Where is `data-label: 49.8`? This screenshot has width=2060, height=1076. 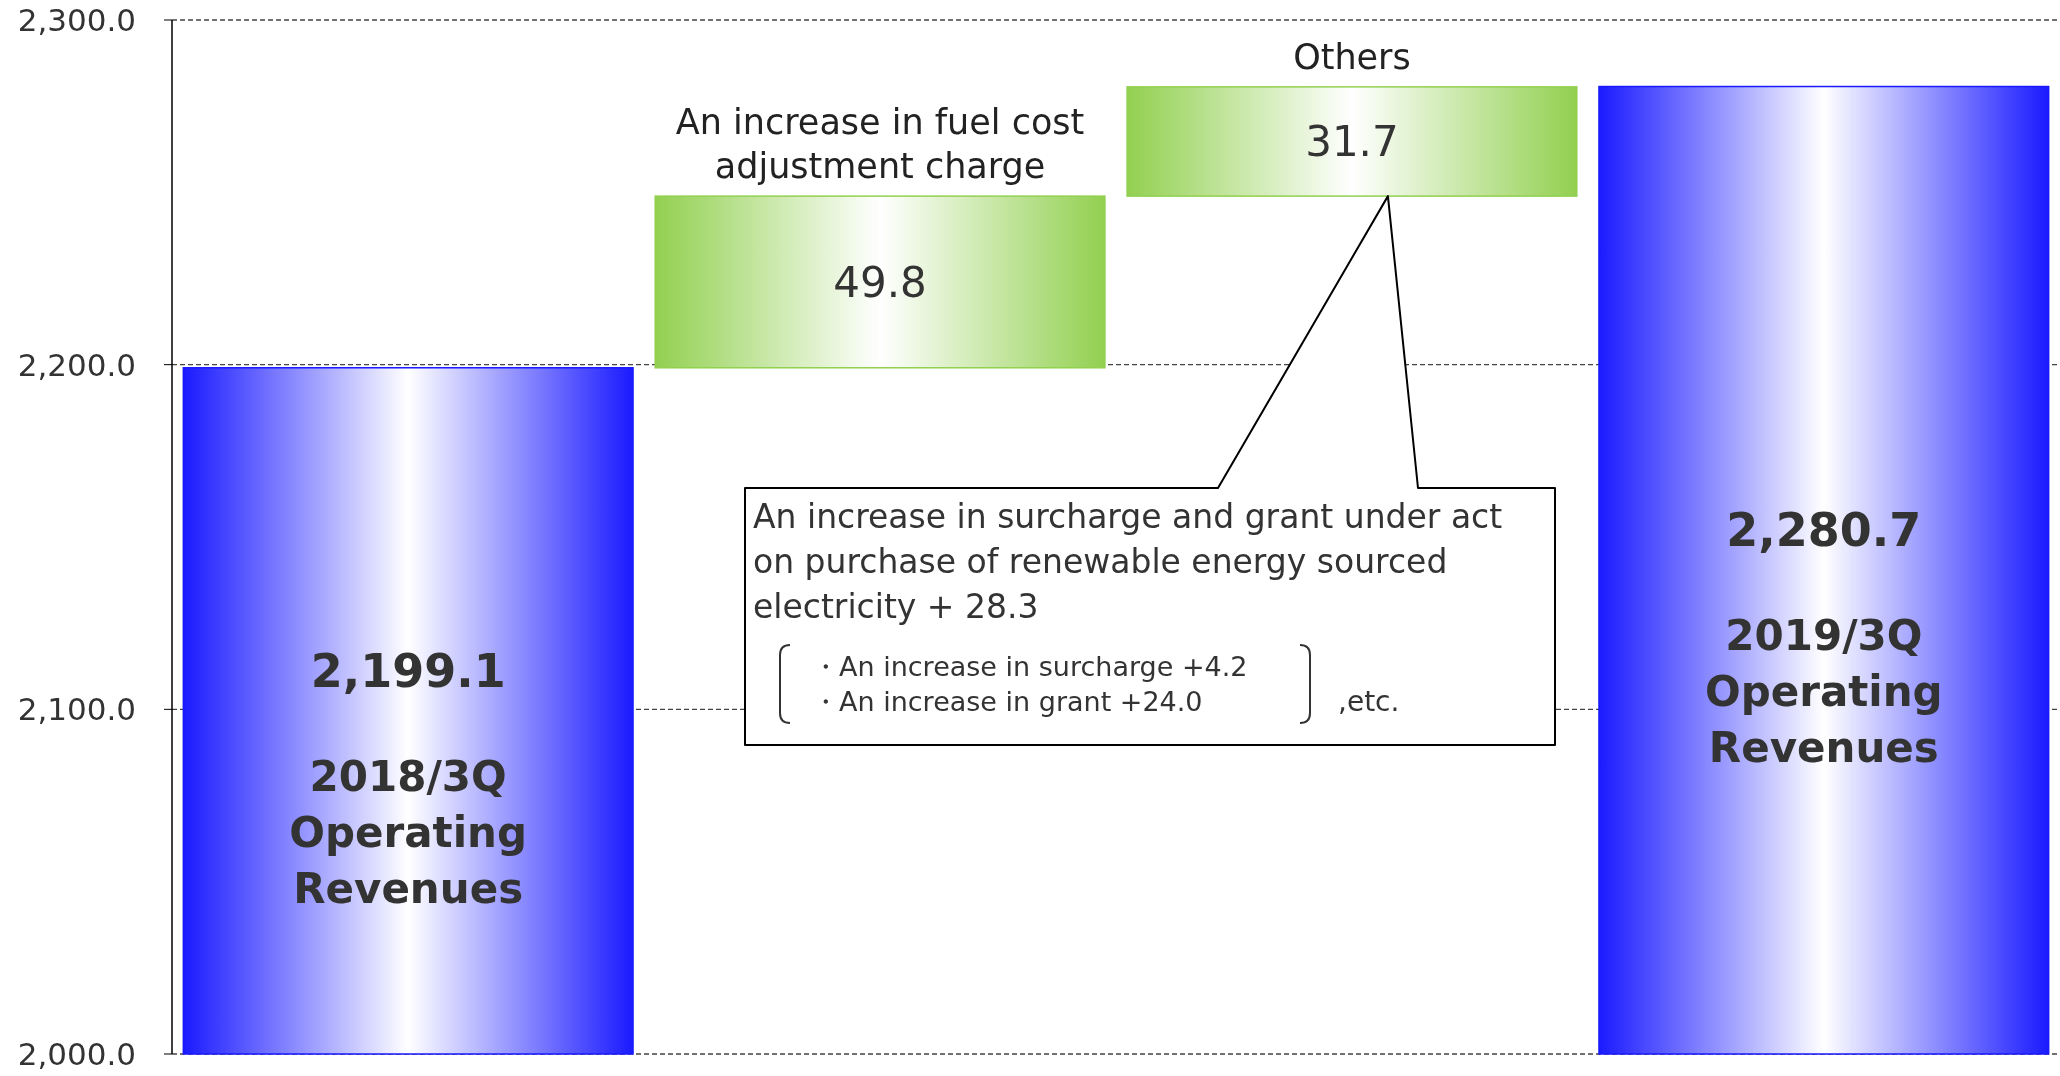 data-label: 49.8 is located at coordinates (880, 282).